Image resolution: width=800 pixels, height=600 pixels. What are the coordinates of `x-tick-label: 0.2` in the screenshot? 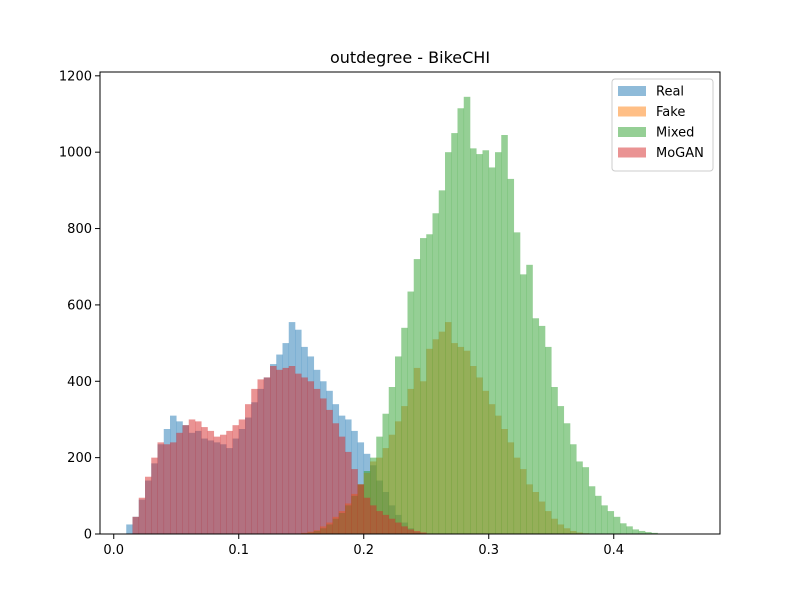 It's located at (363, 550).